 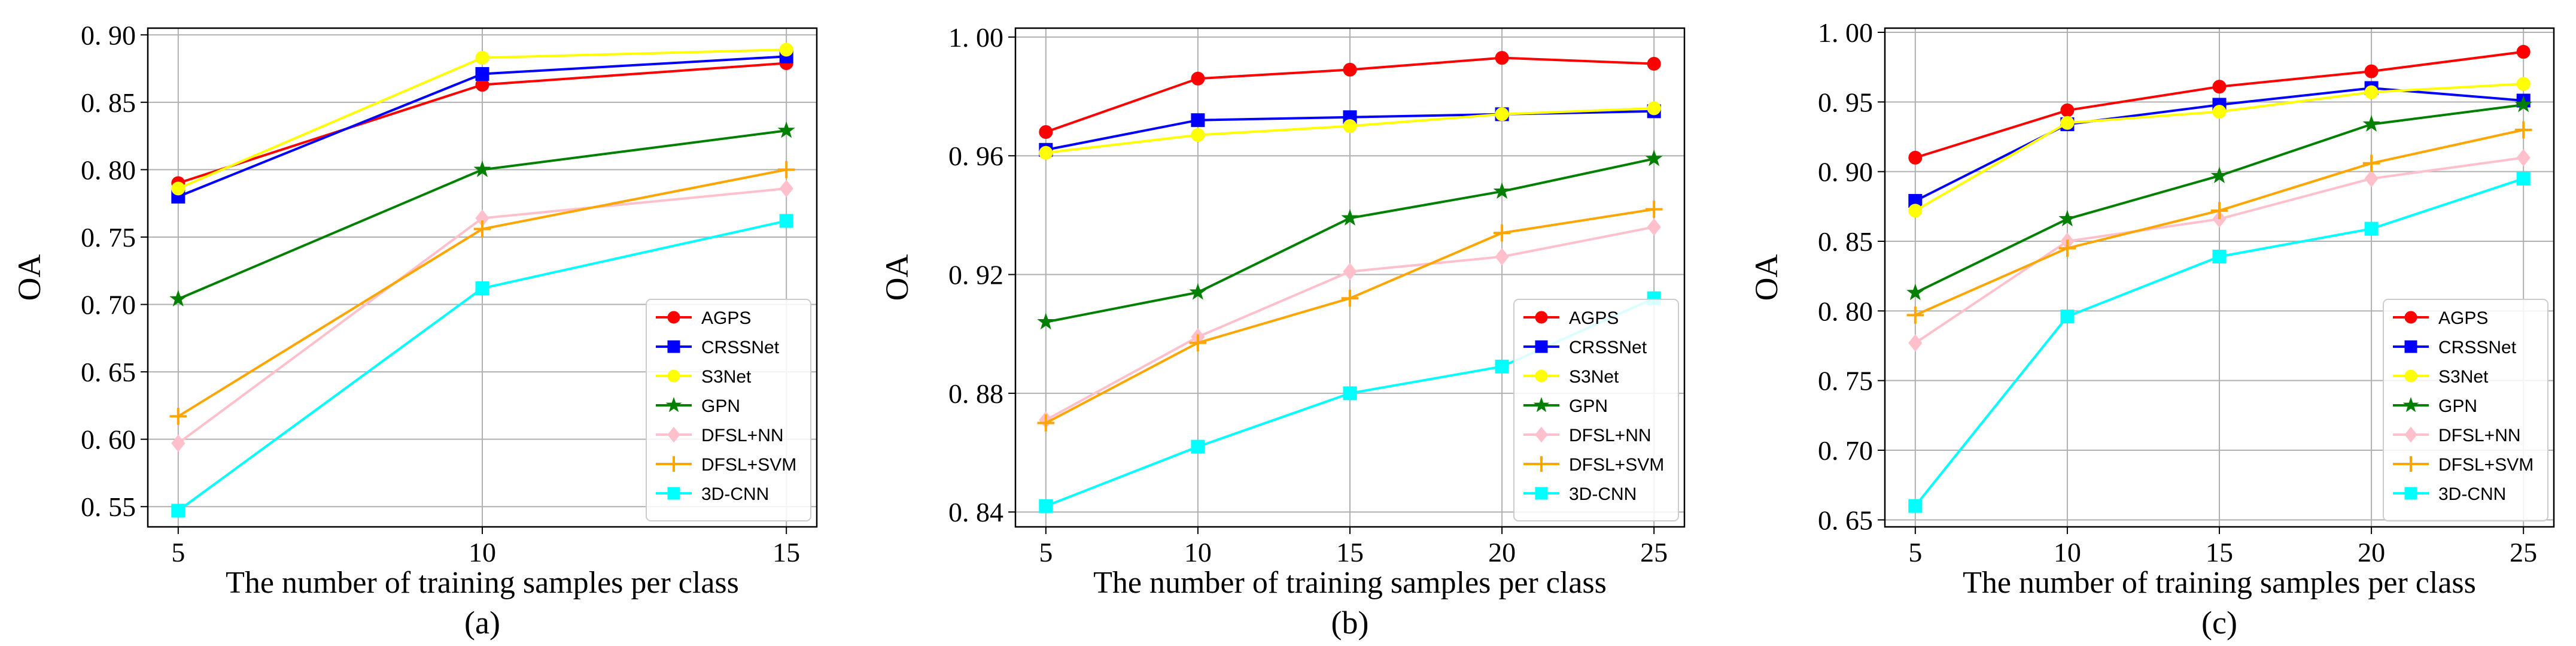 I want to click on subplot-caption: (b), so click(x=1350, y=623).